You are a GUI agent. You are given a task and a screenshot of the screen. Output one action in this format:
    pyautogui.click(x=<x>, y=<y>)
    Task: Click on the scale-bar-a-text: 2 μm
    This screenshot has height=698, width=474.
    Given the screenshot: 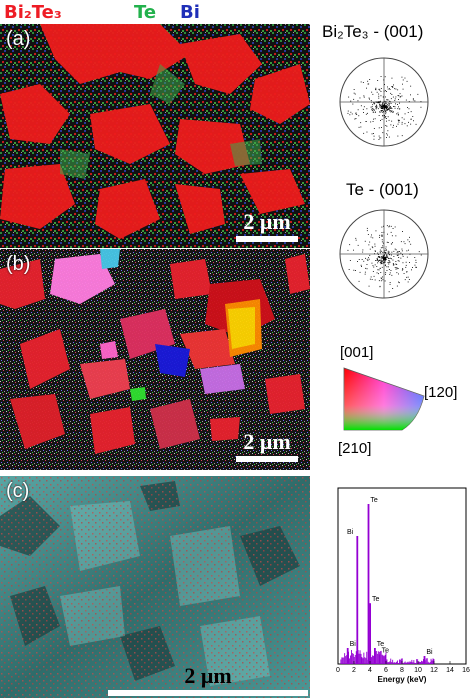 What is the action you would take?
    pyautogui.click(x=267, y=221)
    